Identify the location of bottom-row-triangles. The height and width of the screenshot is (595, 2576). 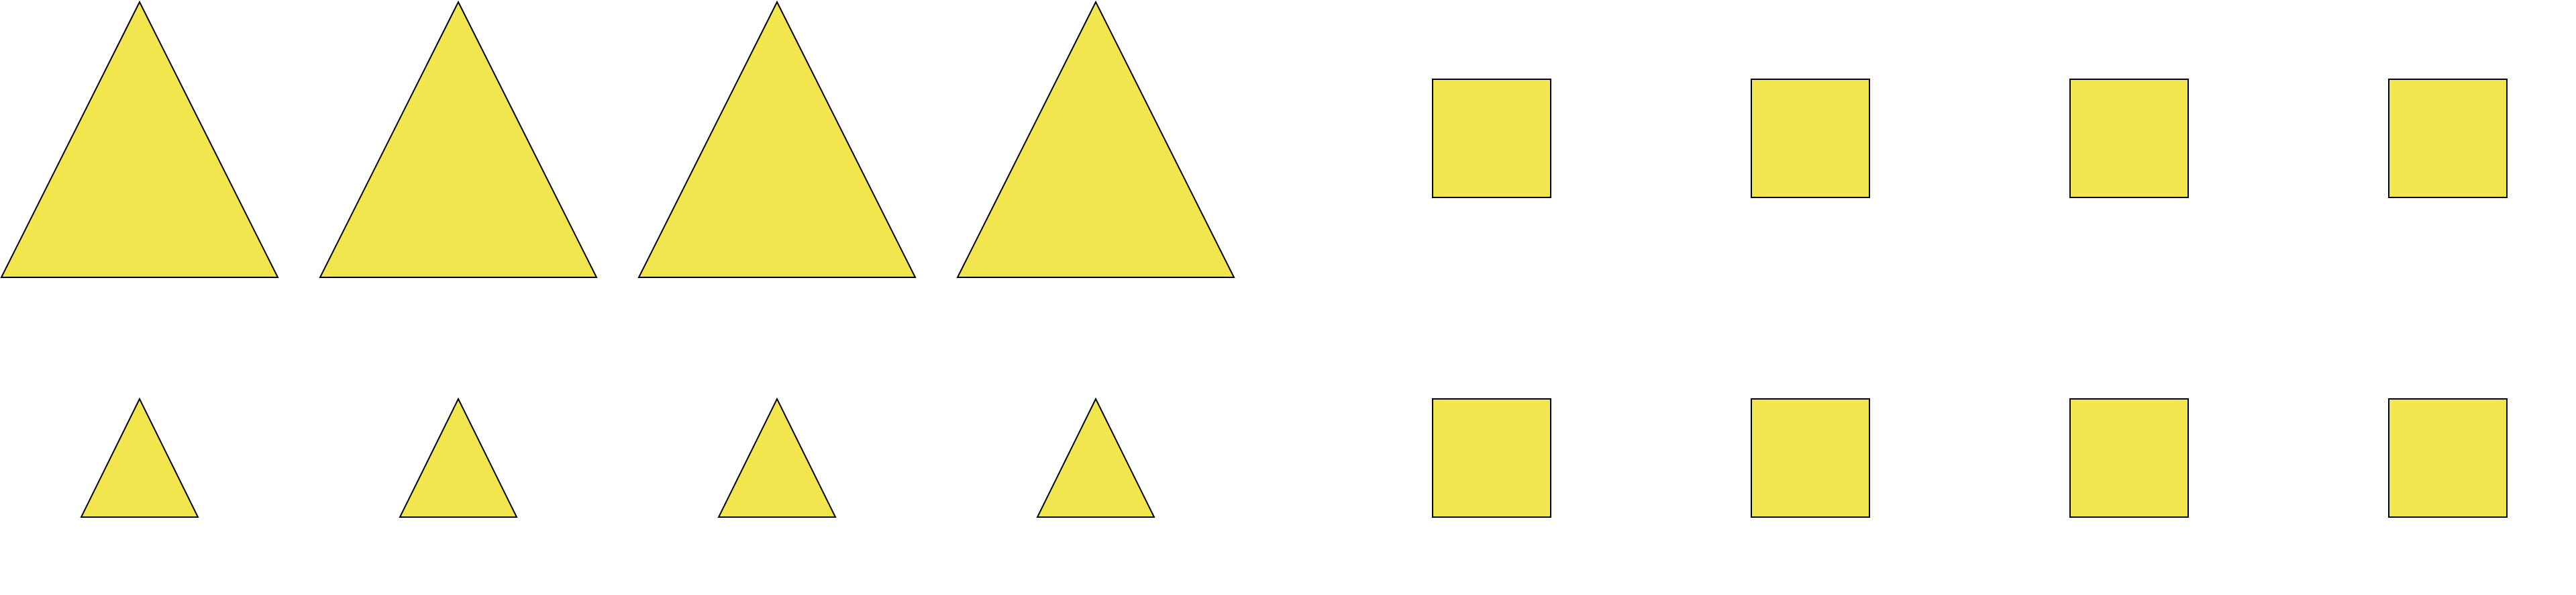
(617, 458).